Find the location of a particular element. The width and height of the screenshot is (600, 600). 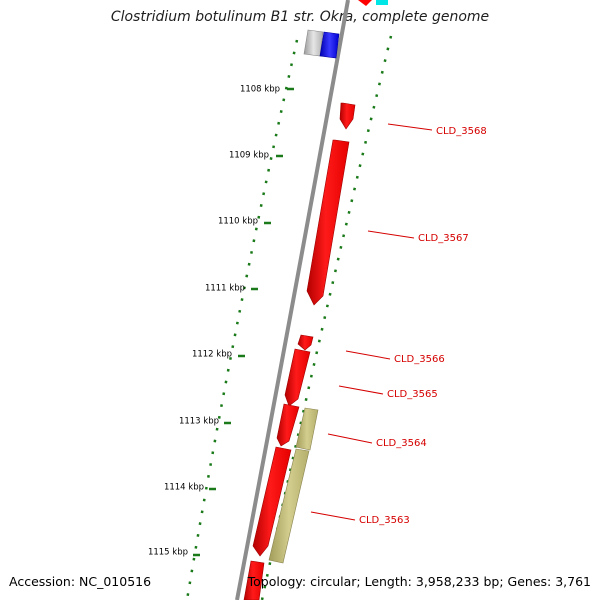

accession-text: Accession: NC_010516 is located at coordinates (80, 581).